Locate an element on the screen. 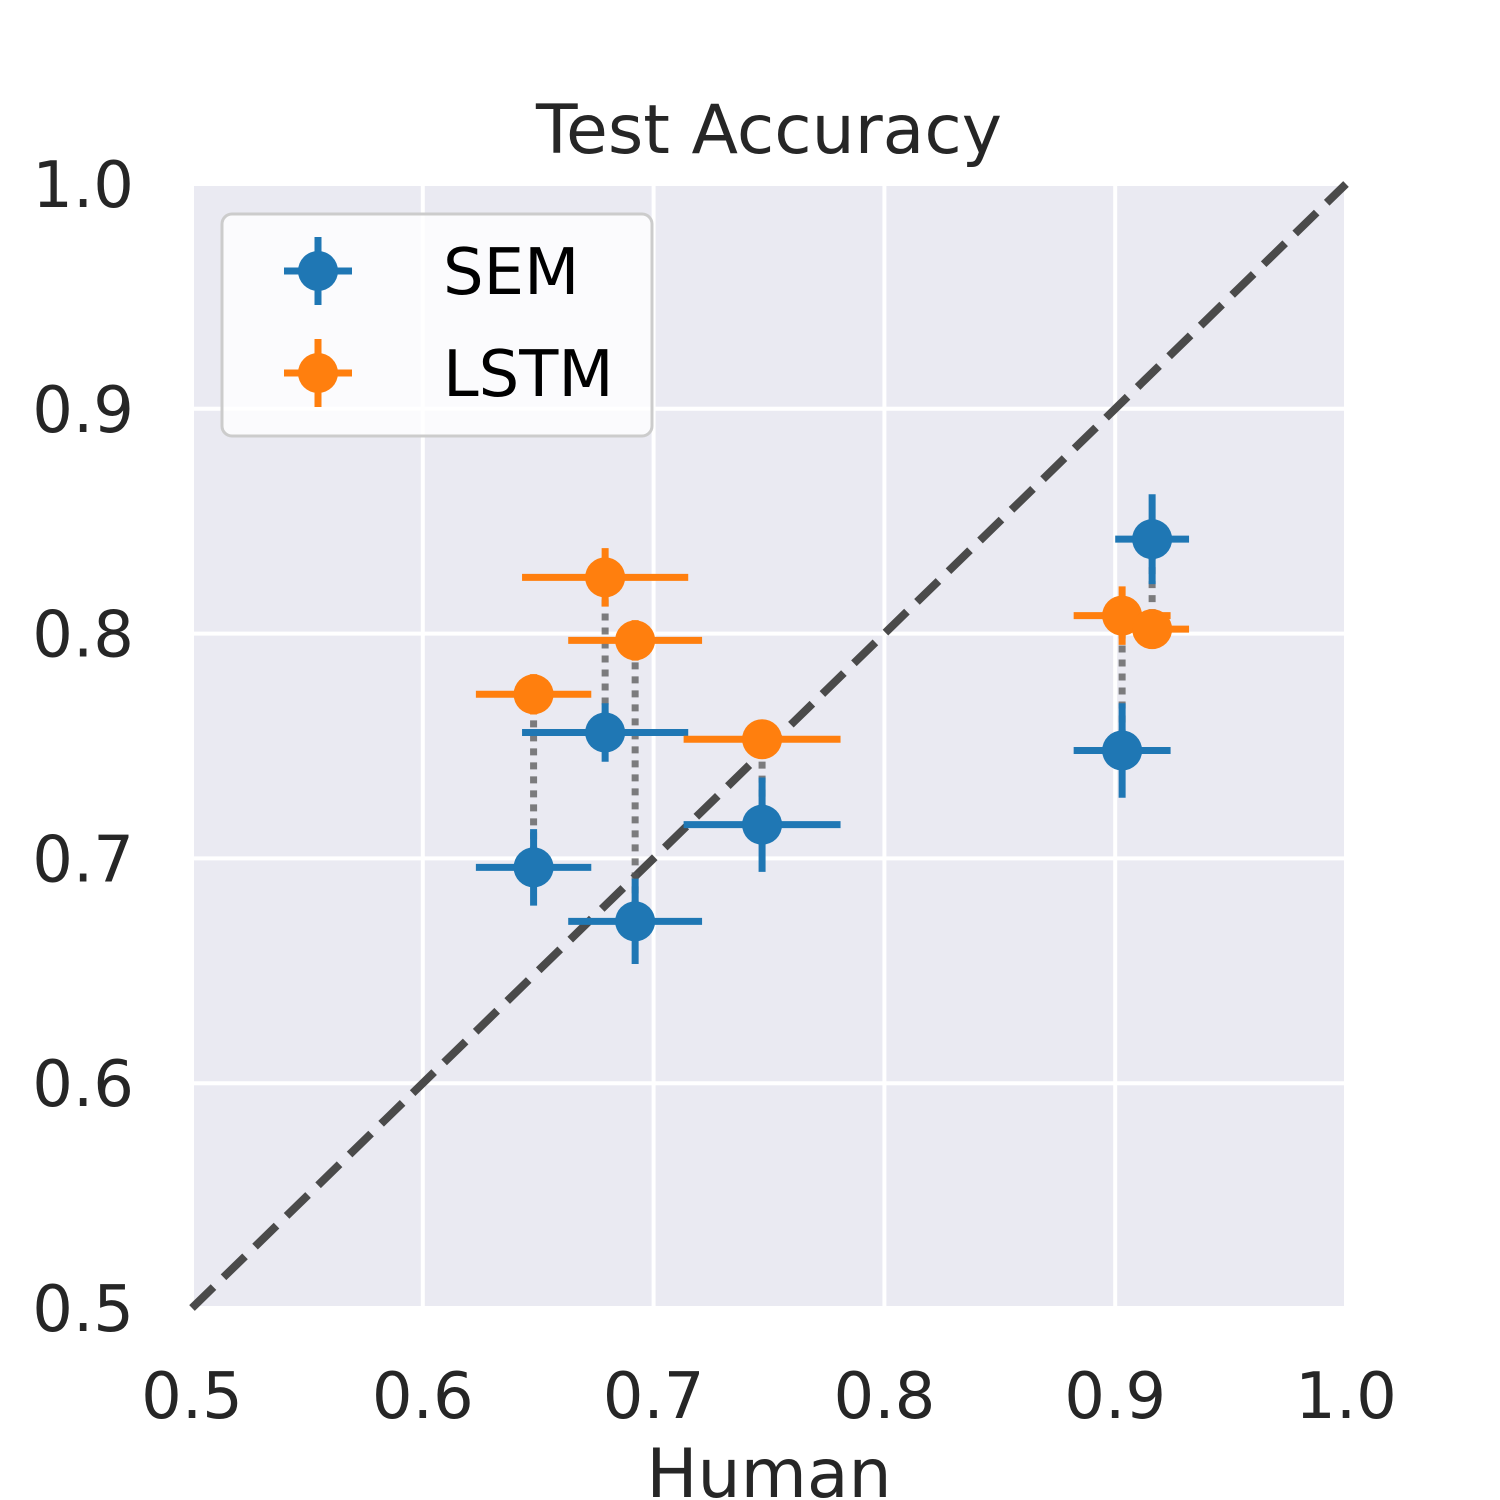 Image resolution: width=1500 pixels, height=1500 pixels. x-tick-label-2: 0.7 is located at coordinates (654, 1397).